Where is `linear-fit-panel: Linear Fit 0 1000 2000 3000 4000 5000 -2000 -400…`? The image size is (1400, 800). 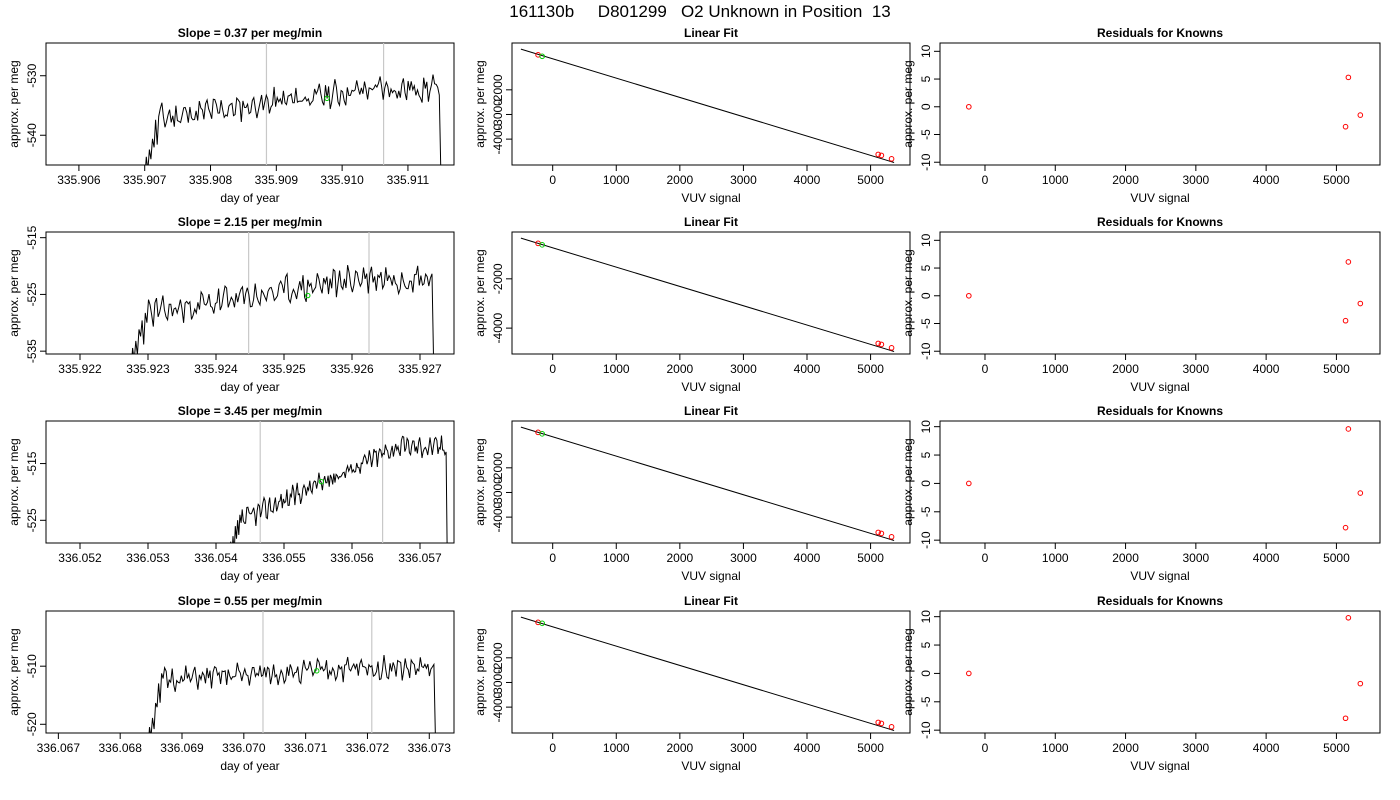 linear-fit-panel: Linear Fit 0 1000 2000 3000 4000 5000 -2000 -400… is located at coordinates (692, 304).